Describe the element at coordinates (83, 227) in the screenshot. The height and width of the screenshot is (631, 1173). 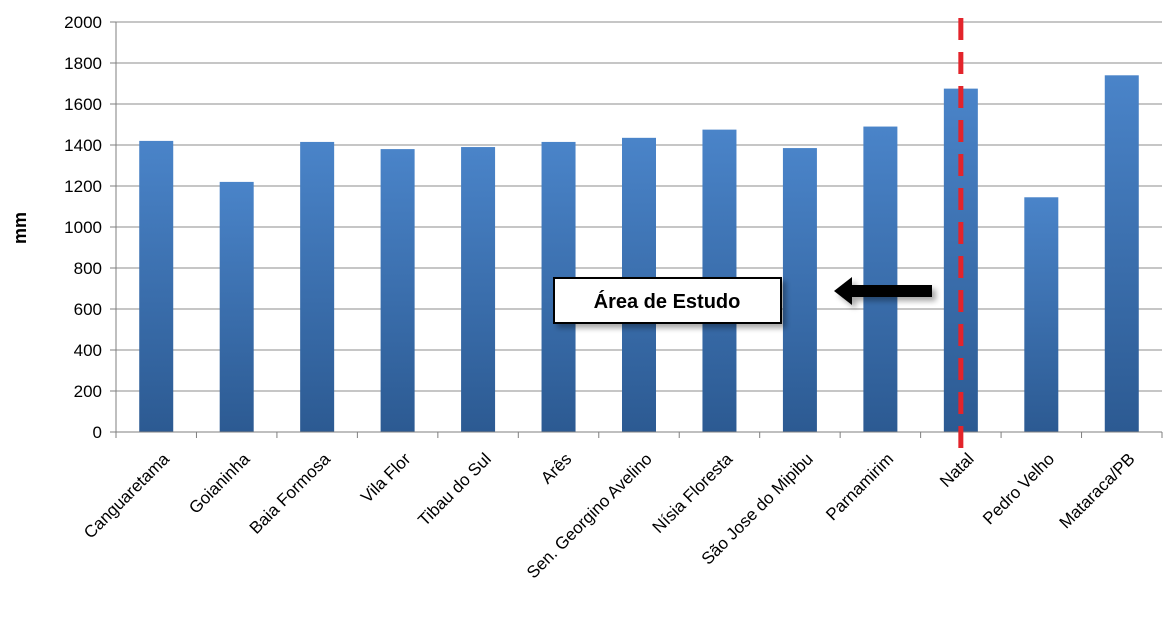
I see `y-tick-label: 1000` at that location.